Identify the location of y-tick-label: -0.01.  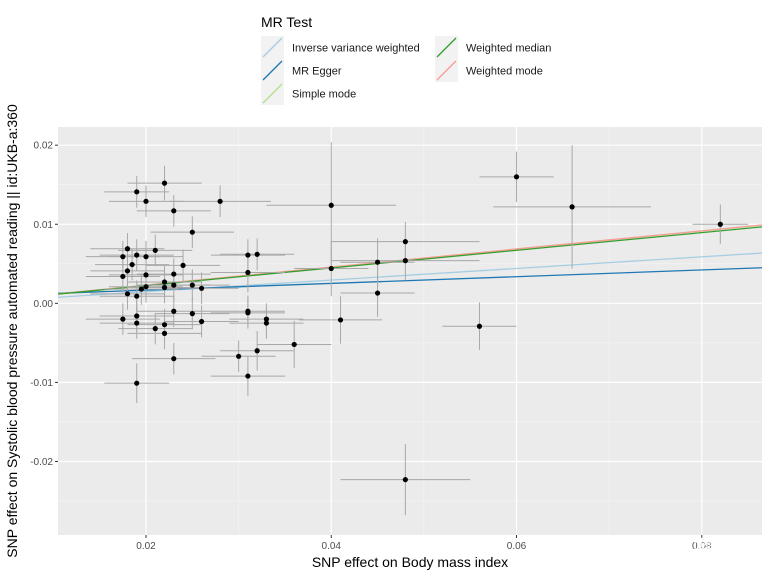
(41, 383).